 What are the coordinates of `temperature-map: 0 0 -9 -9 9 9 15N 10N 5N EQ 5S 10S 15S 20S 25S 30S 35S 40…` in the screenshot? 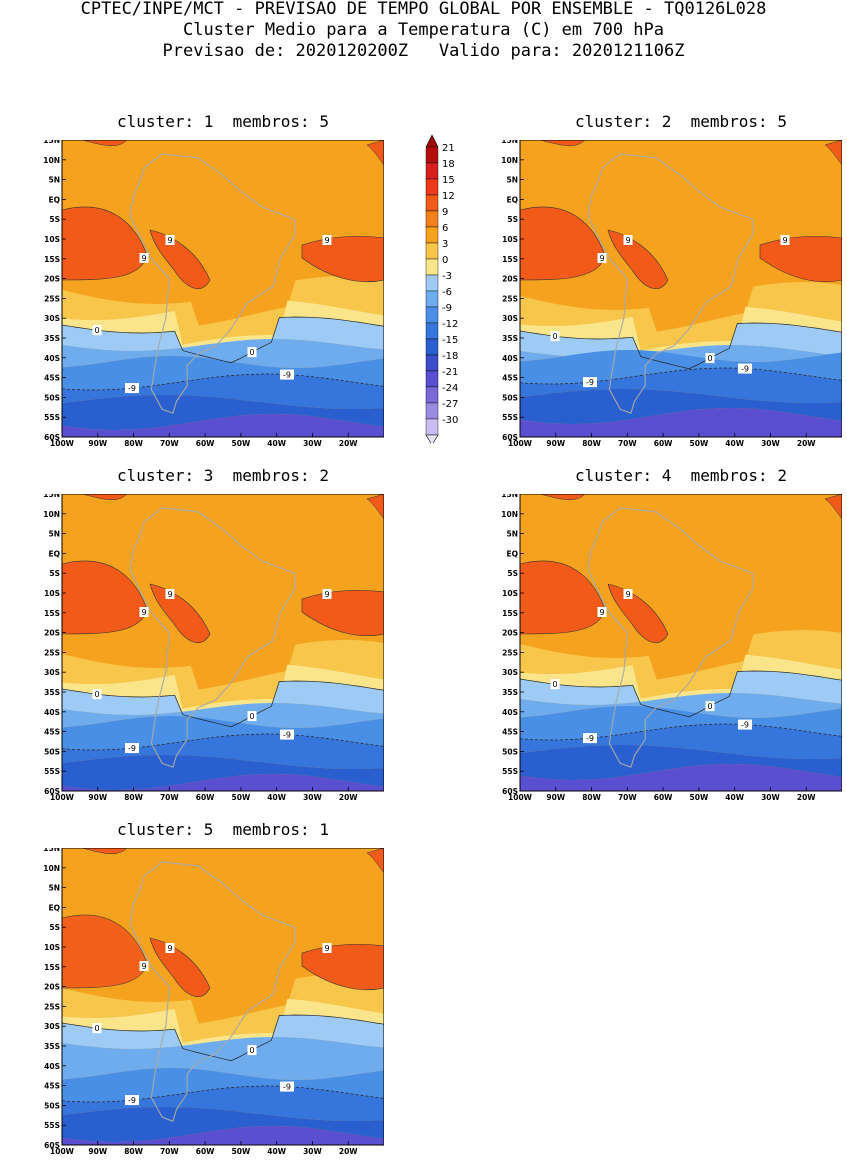 It's located at (671, 648).